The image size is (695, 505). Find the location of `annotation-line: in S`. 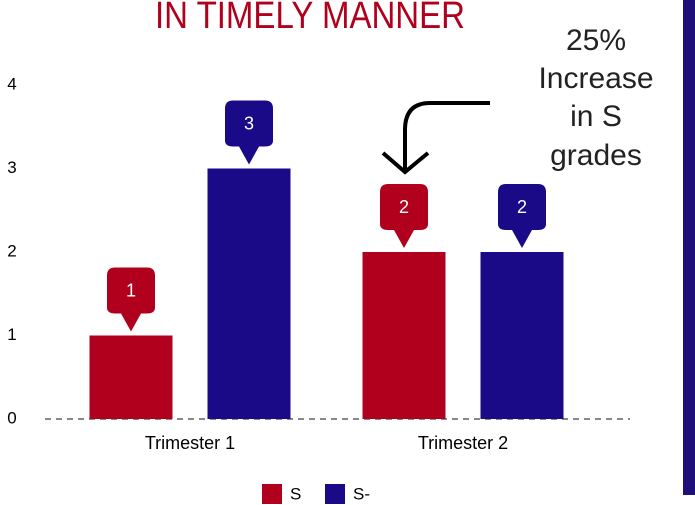

annotation-line: in S is located at coordinates (596, 116).